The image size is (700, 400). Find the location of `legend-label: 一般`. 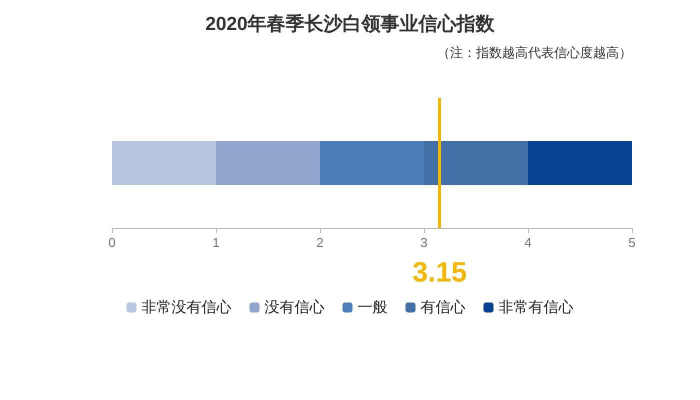

legend-label: 一般 is located at coordinates (373, 307).